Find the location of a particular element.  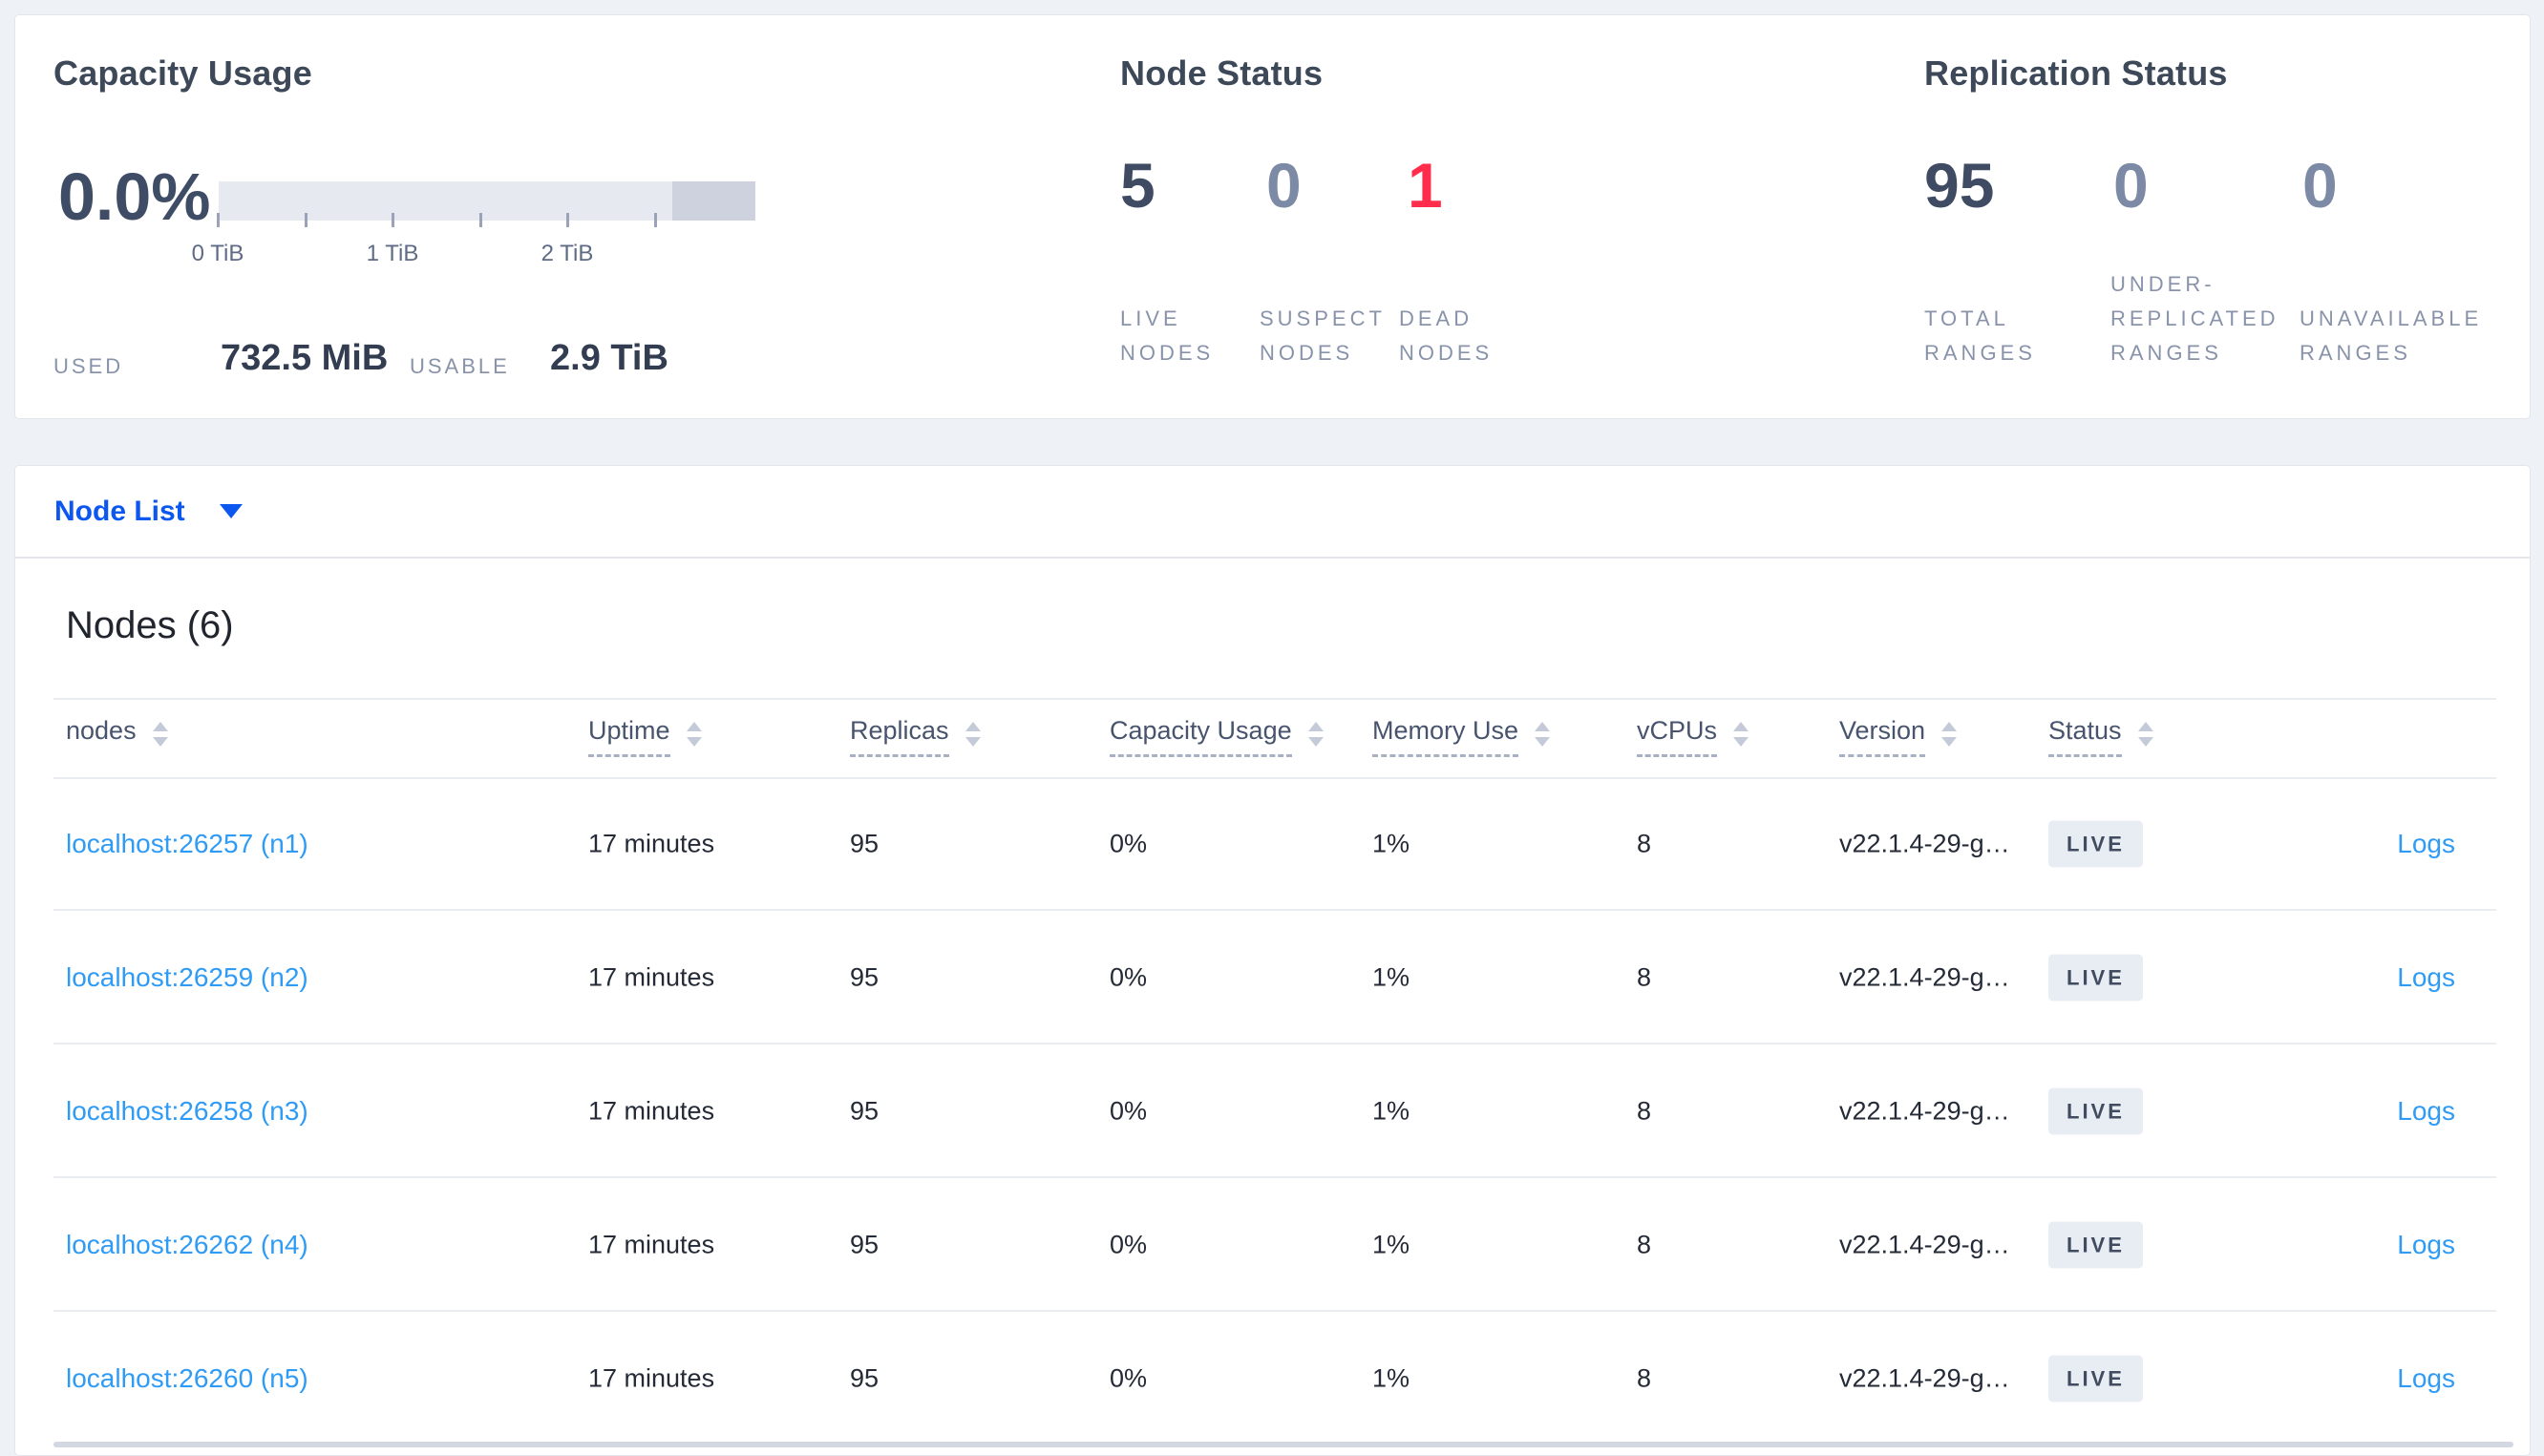

column-header-memory-use: Memory Use is located at coordinates (1461, 736).